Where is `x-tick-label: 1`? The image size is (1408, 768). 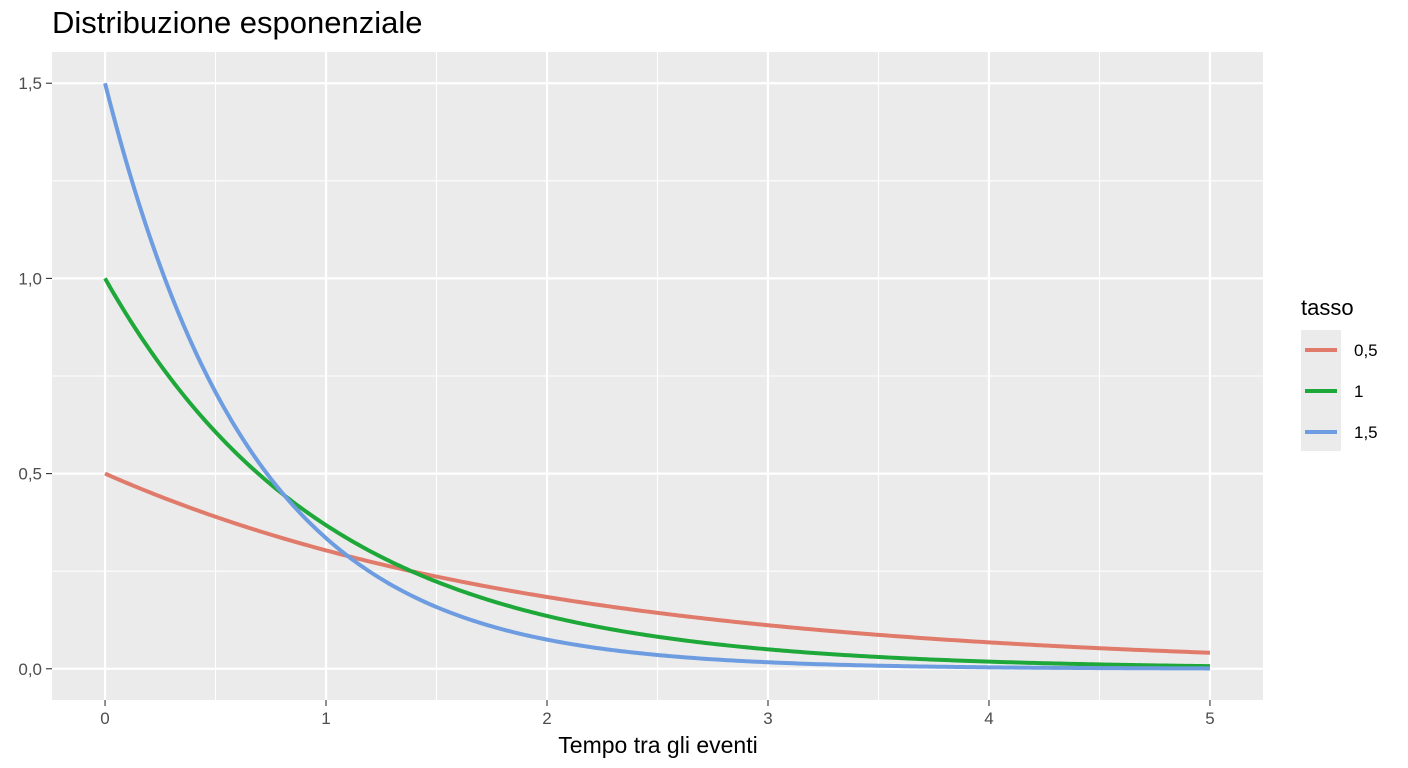 x-tick-label: 1 is located at coordinates (325, 718).